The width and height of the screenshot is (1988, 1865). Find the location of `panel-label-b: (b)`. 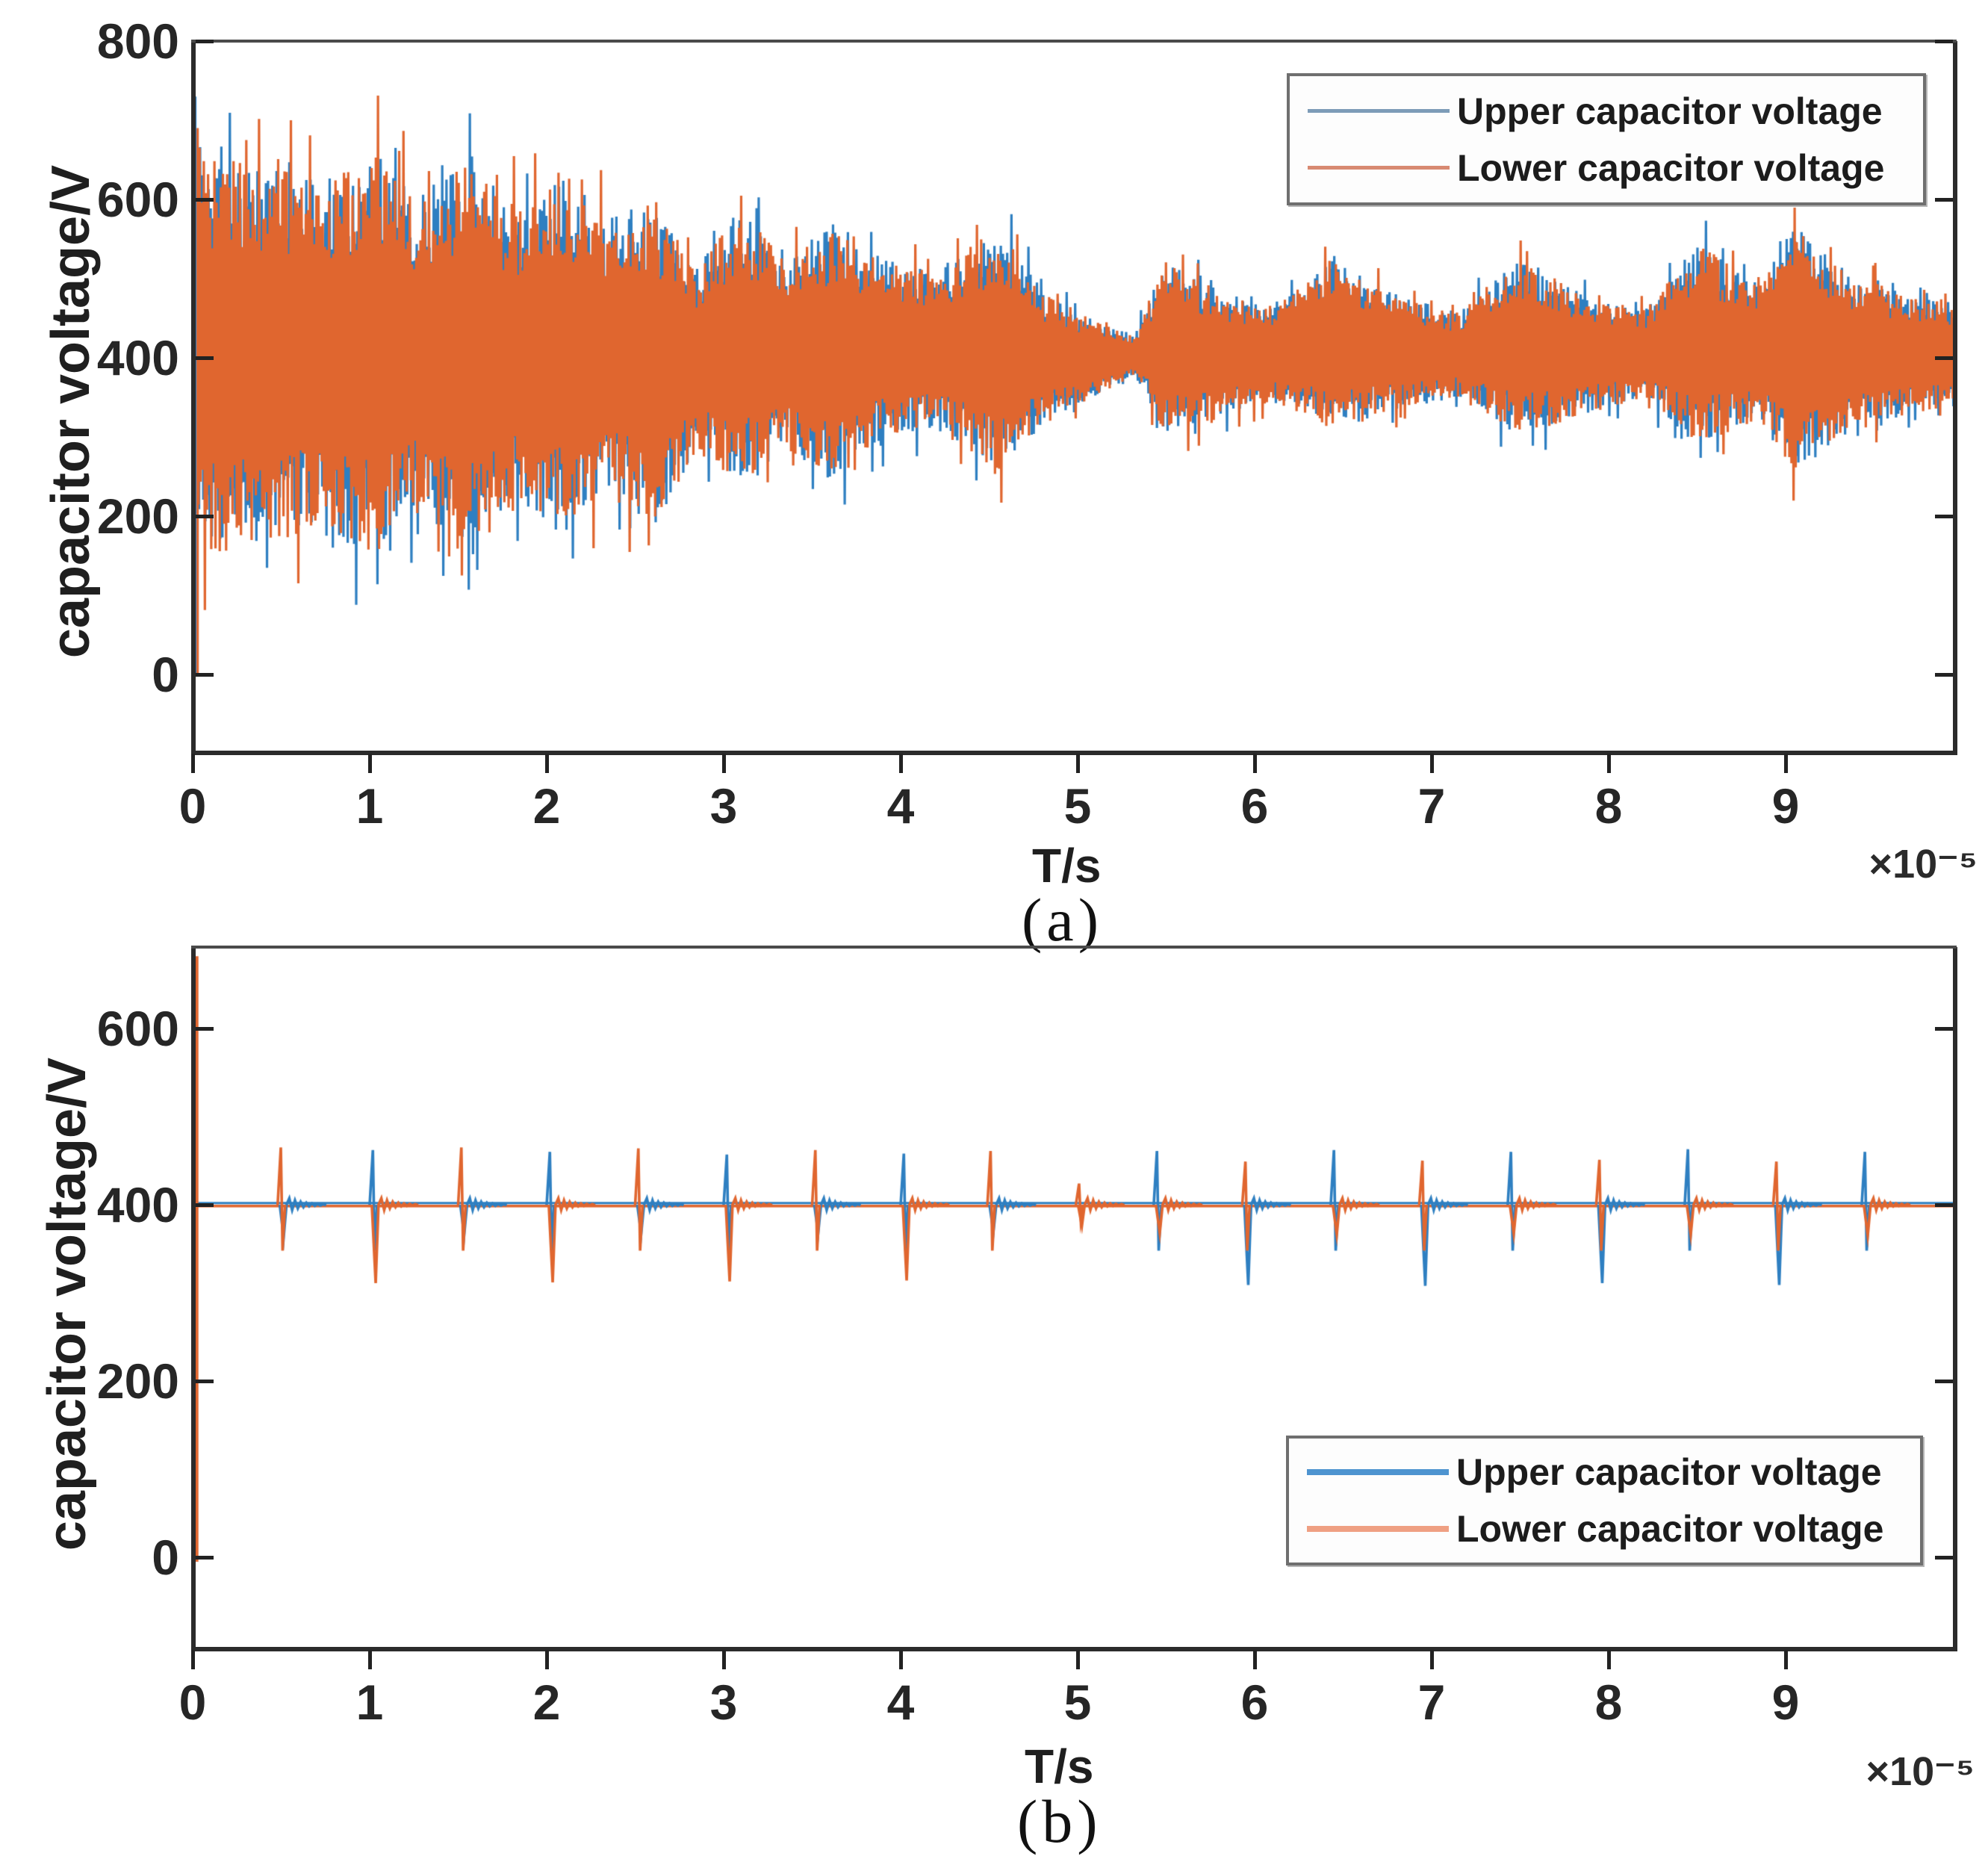

panel-label-b: (b) is located at coordinates (1059, 1821).